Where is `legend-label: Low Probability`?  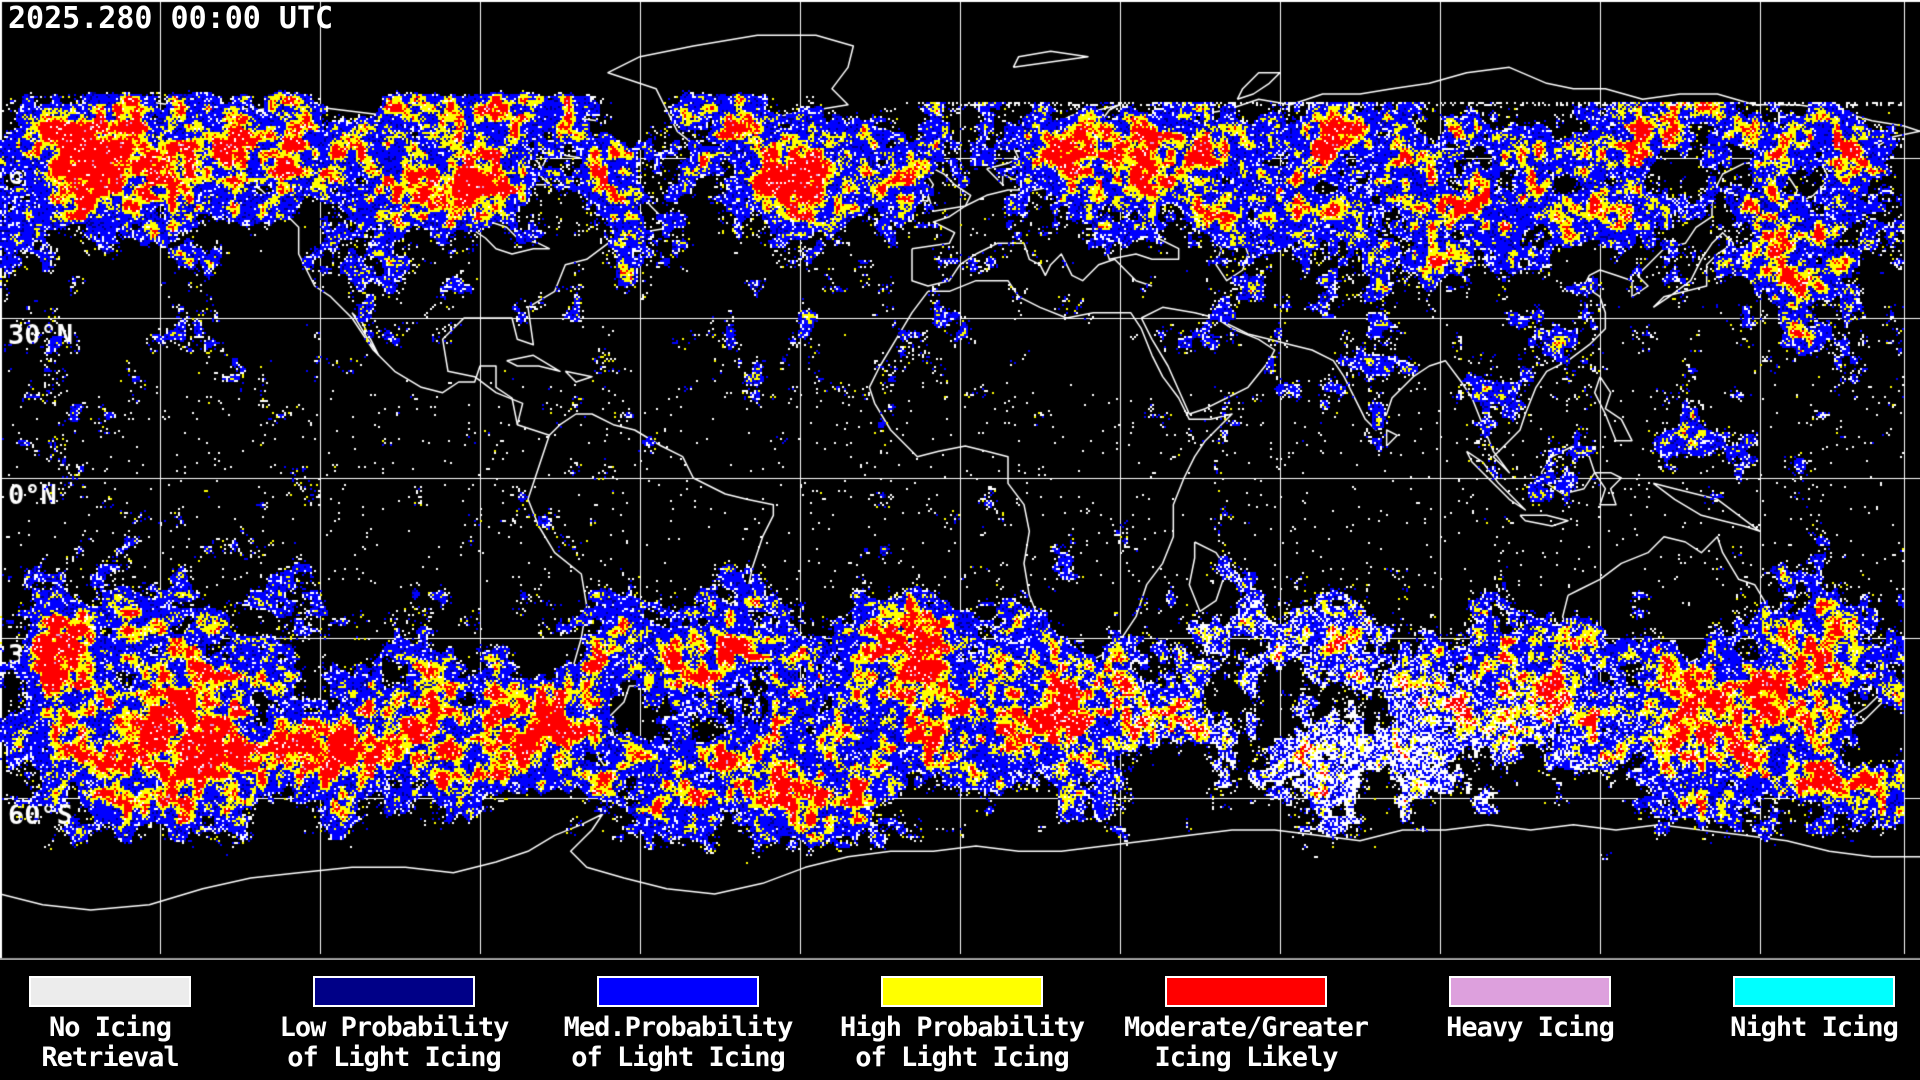
legend-label: Low Probability is located at coordinates (394, 1027).